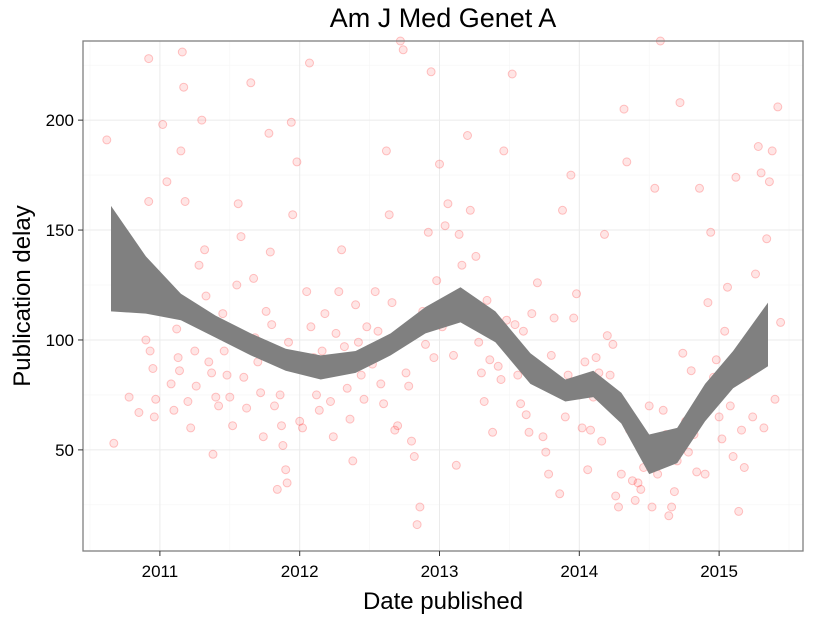  What do you see at coordinates (443, 18) in the screenshot?
I see `chart-title: Am J Med Genet A` at bounding box center [443, 18].